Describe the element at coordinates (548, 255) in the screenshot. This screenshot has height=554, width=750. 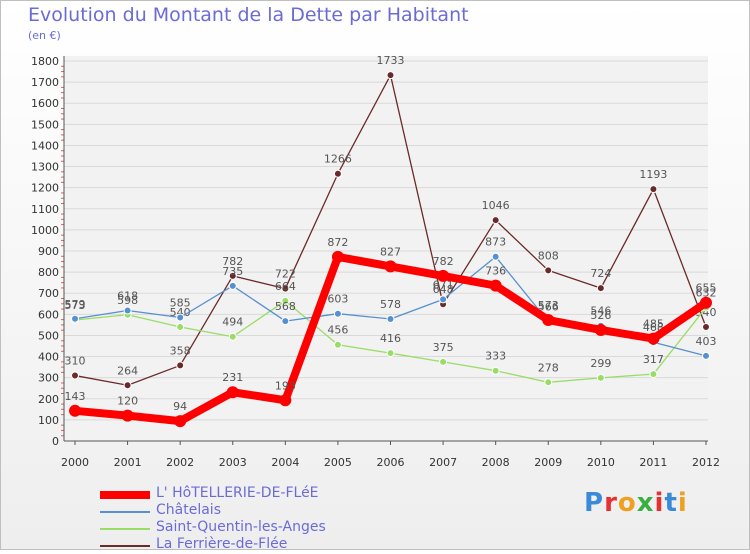
I see `data-label: 808` at that location.